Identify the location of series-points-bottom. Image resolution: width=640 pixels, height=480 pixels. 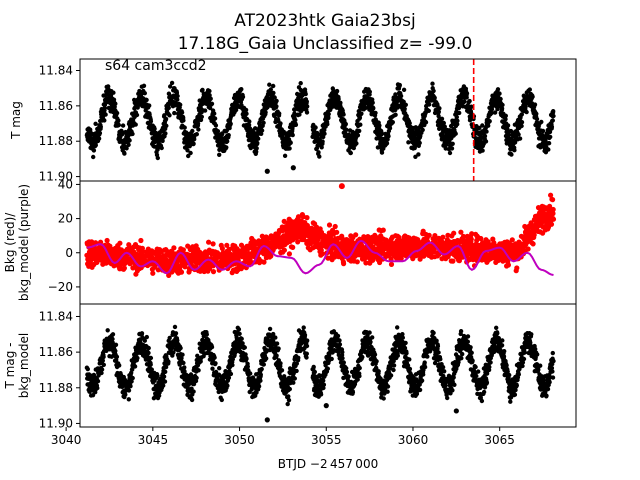
(320, 365).